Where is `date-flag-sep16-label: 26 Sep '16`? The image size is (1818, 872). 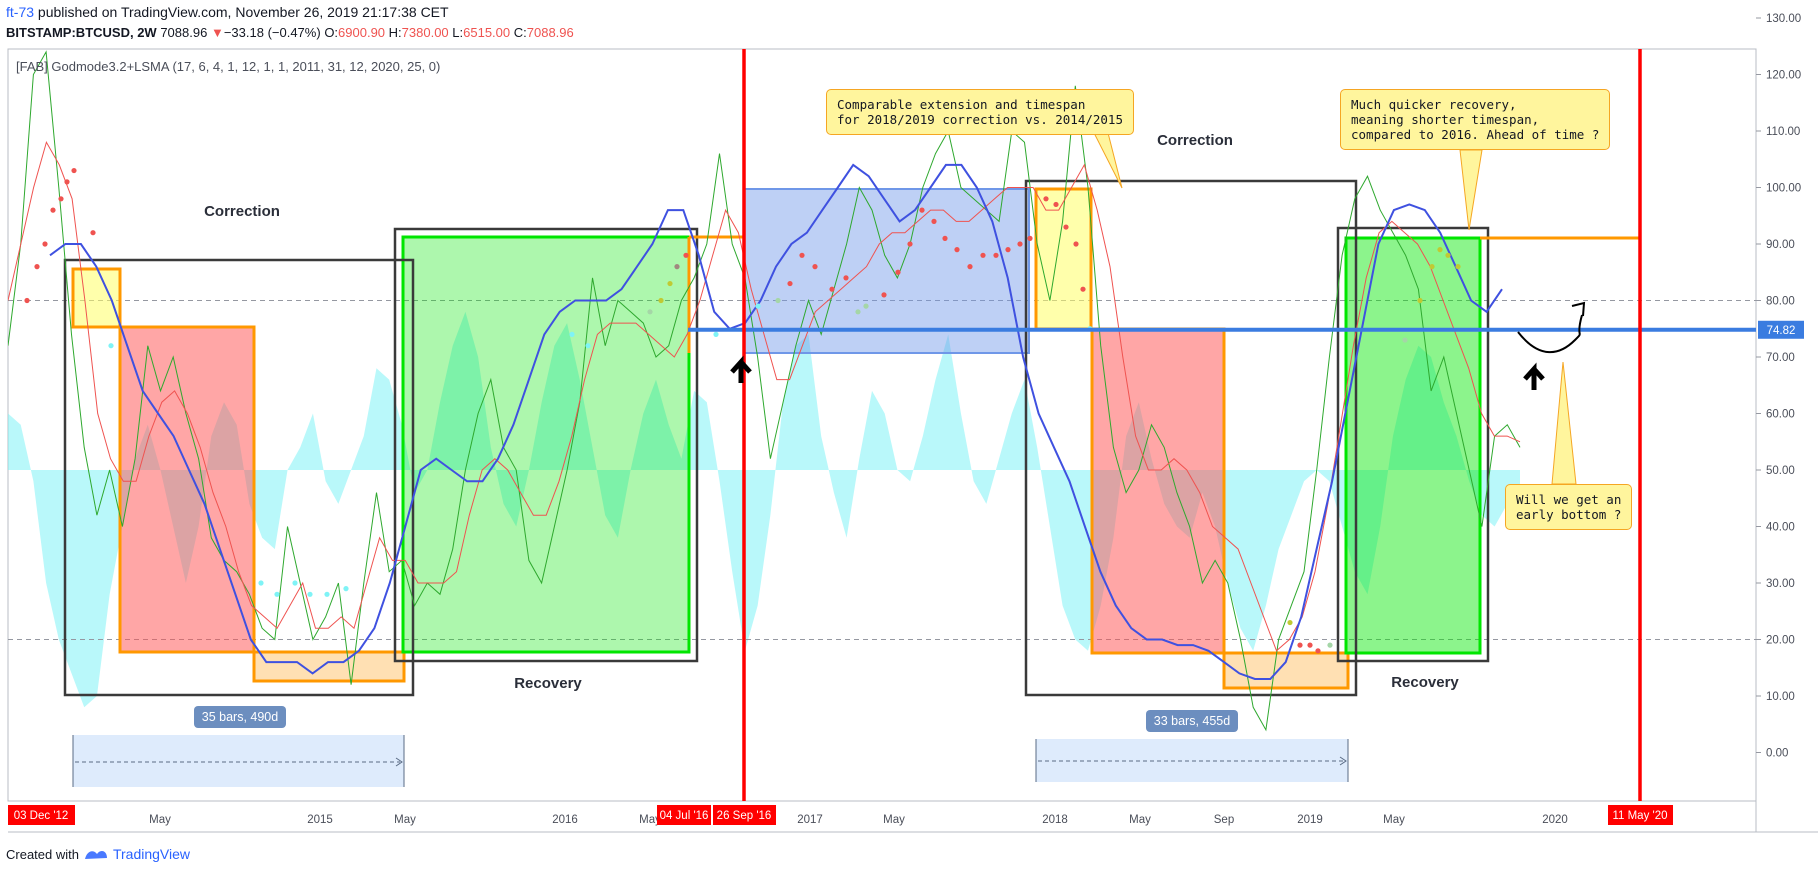
date-flag-sep16-label: 26 Sep '16 is located at coordinates (744, 816).